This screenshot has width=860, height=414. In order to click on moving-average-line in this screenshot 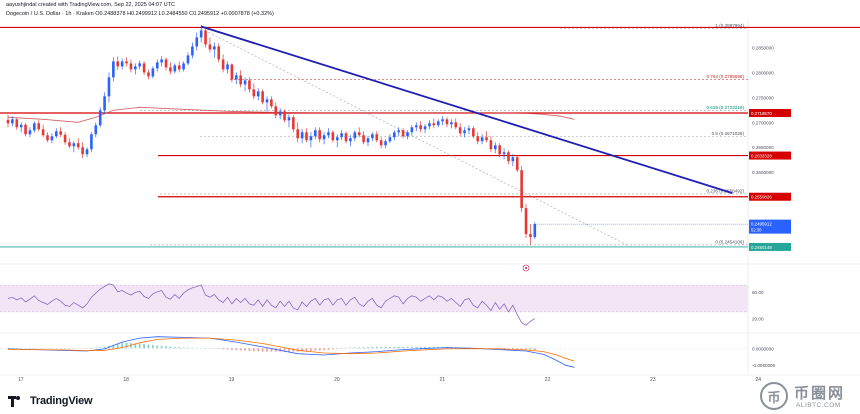, I will do `click(291, 114)`.